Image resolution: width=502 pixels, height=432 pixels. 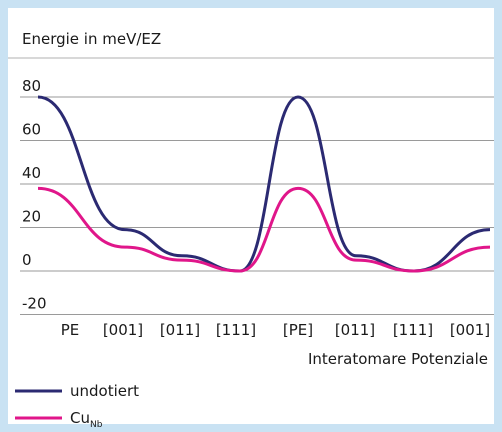 I want to click on x-axis-label: Interatomare Potenziale, so click(x=398, y=359).